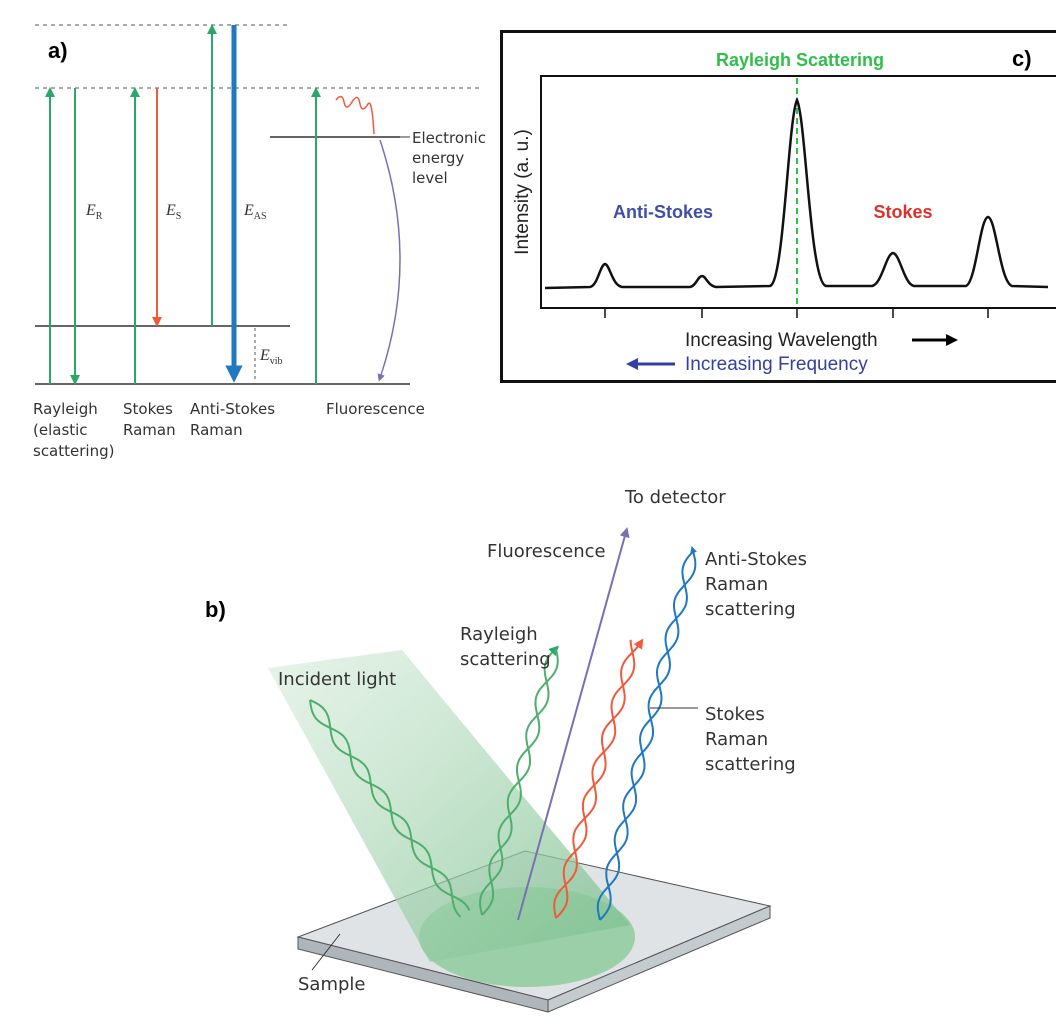  What do you see at coordinates (735, 714) in the screenshot?
I see `annotation: Stokes` at bounding box center [735, 714].